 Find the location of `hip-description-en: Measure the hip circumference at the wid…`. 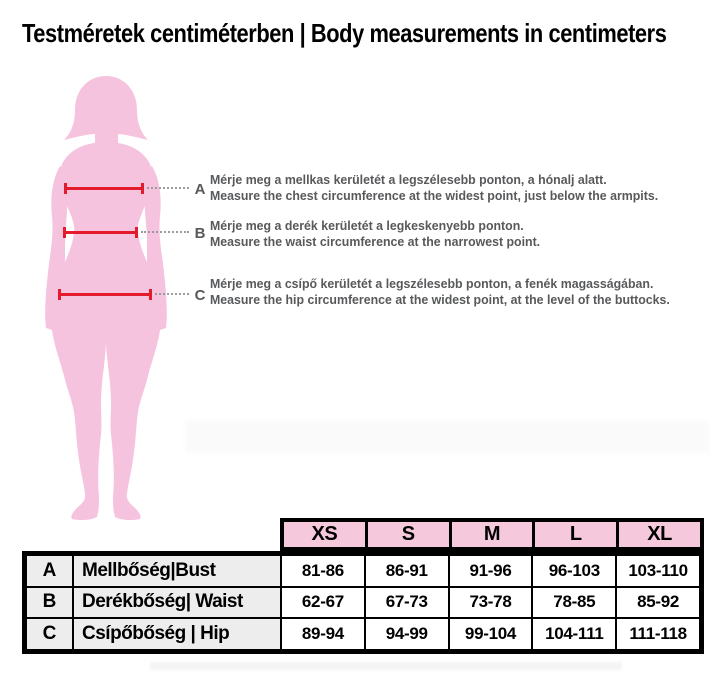

hip-description-en: Measure the hip circumference at the wid… is located at coordinates (440, 299).